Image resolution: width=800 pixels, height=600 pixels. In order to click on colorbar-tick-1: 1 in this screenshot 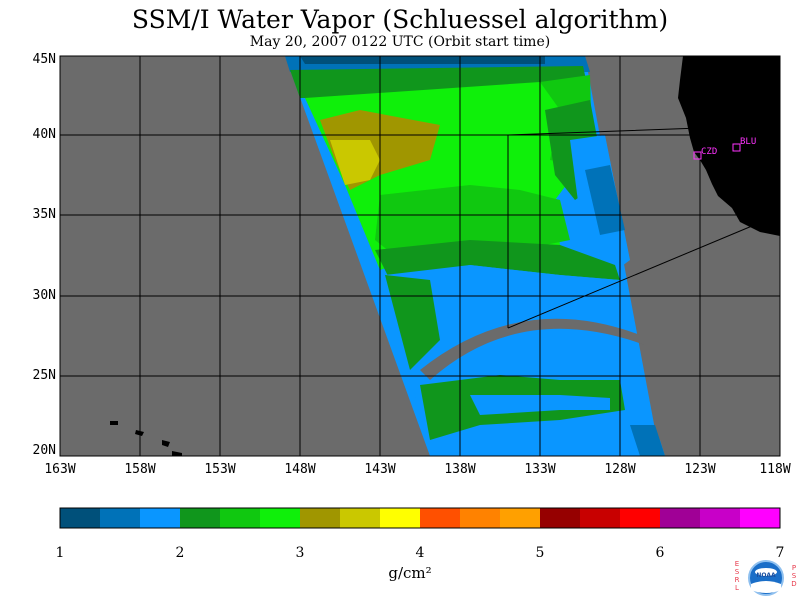, I will do `click(60, 553)`.